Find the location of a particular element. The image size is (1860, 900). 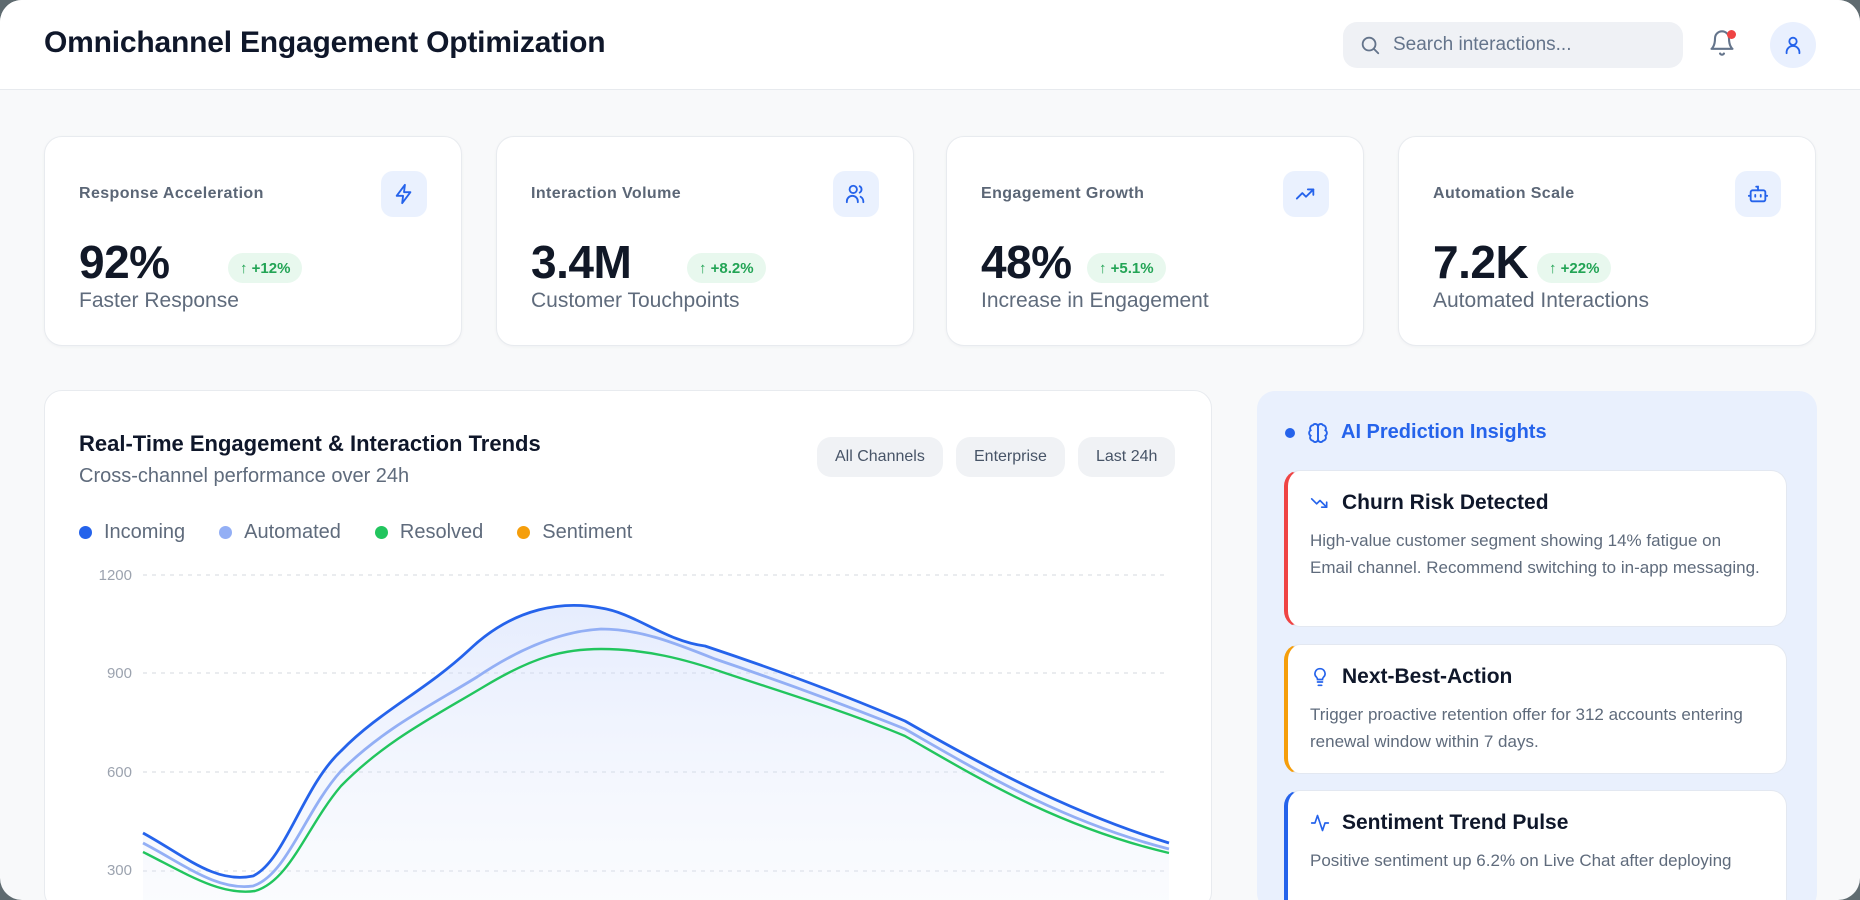

kpi-subtitle: Increase in Engagement is located at coordinates (1095, 300).